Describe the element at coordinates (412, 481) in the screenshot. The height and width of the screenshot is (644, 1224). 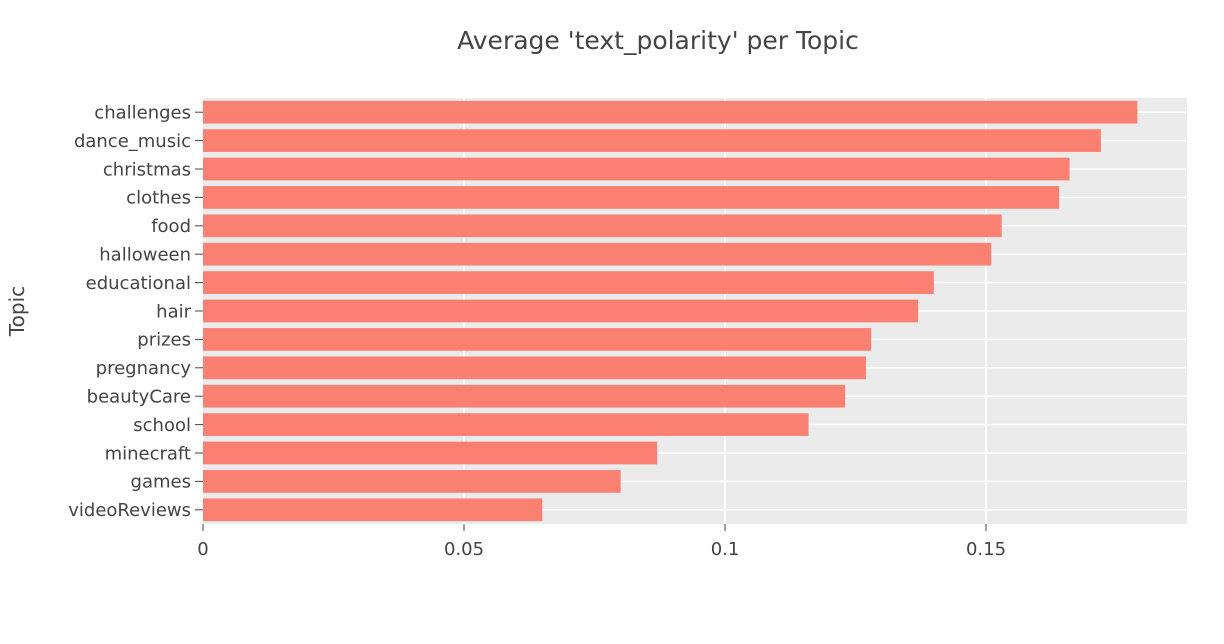
I see `bar-games` at that location.